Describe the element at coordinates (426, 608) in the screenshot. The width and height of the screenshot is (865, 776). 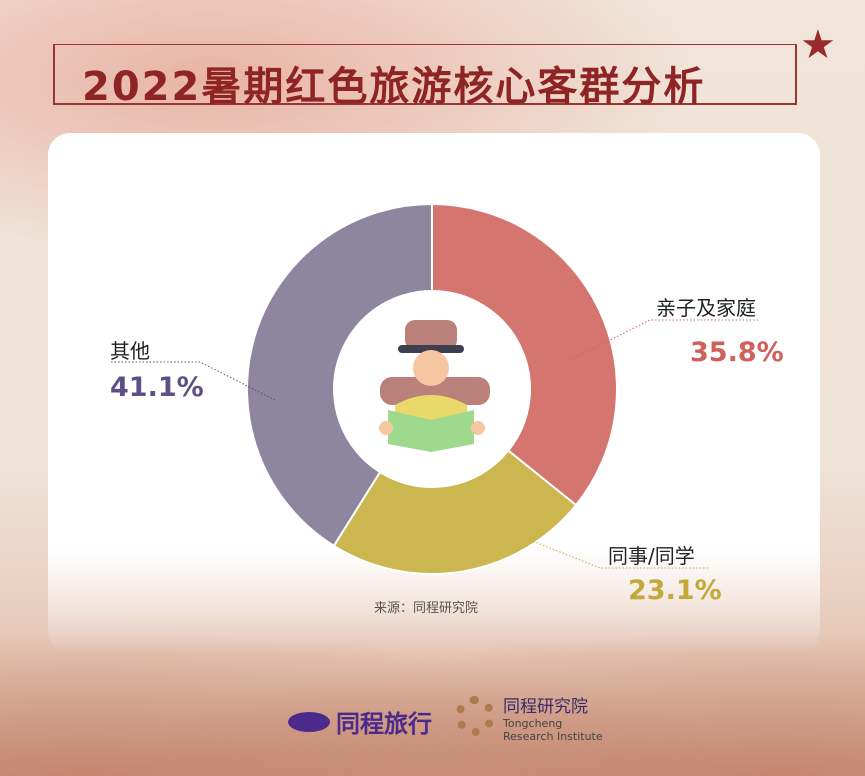
I see `source-note: 来源：同程研究院` at that location.